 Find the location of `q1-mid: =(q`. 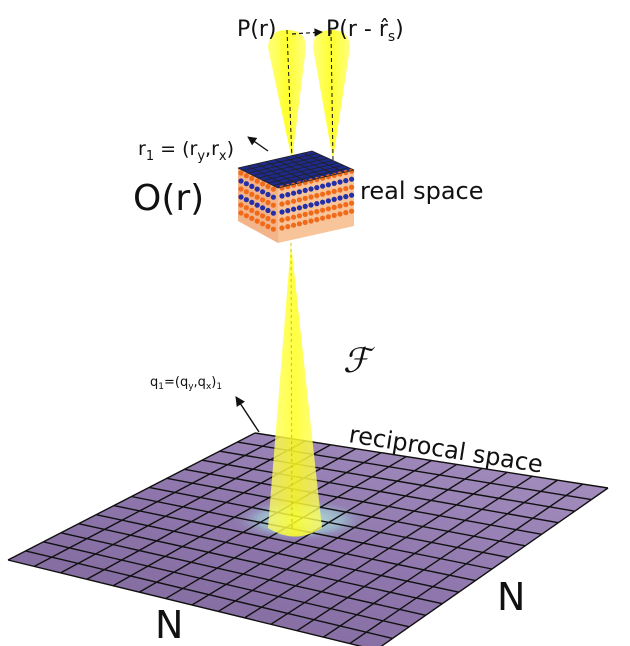

q1-mid: =(q is located at coordinates (176, 382).